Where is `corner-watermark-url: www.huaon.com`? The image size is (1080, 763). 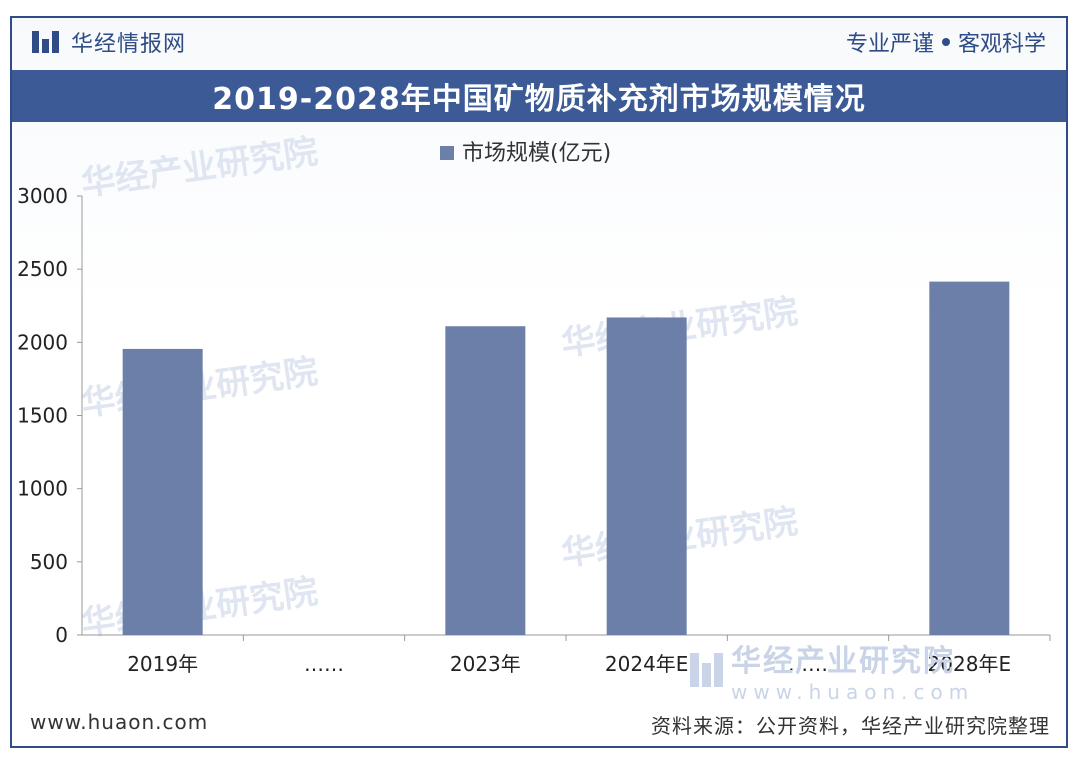 corner-watermark-url: www.huaon.com is located at coordinates (853, 692).